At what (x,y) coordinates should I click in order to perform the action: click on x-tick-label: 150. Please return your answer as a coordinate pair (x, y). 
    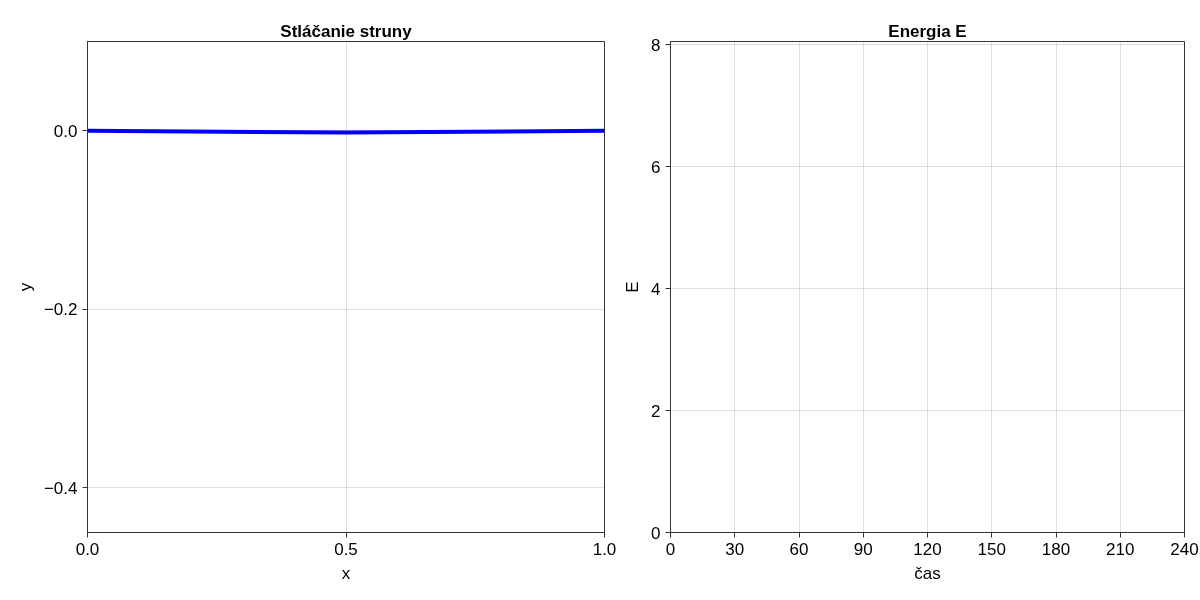
    Looking at the image, I should click on (991, 549).